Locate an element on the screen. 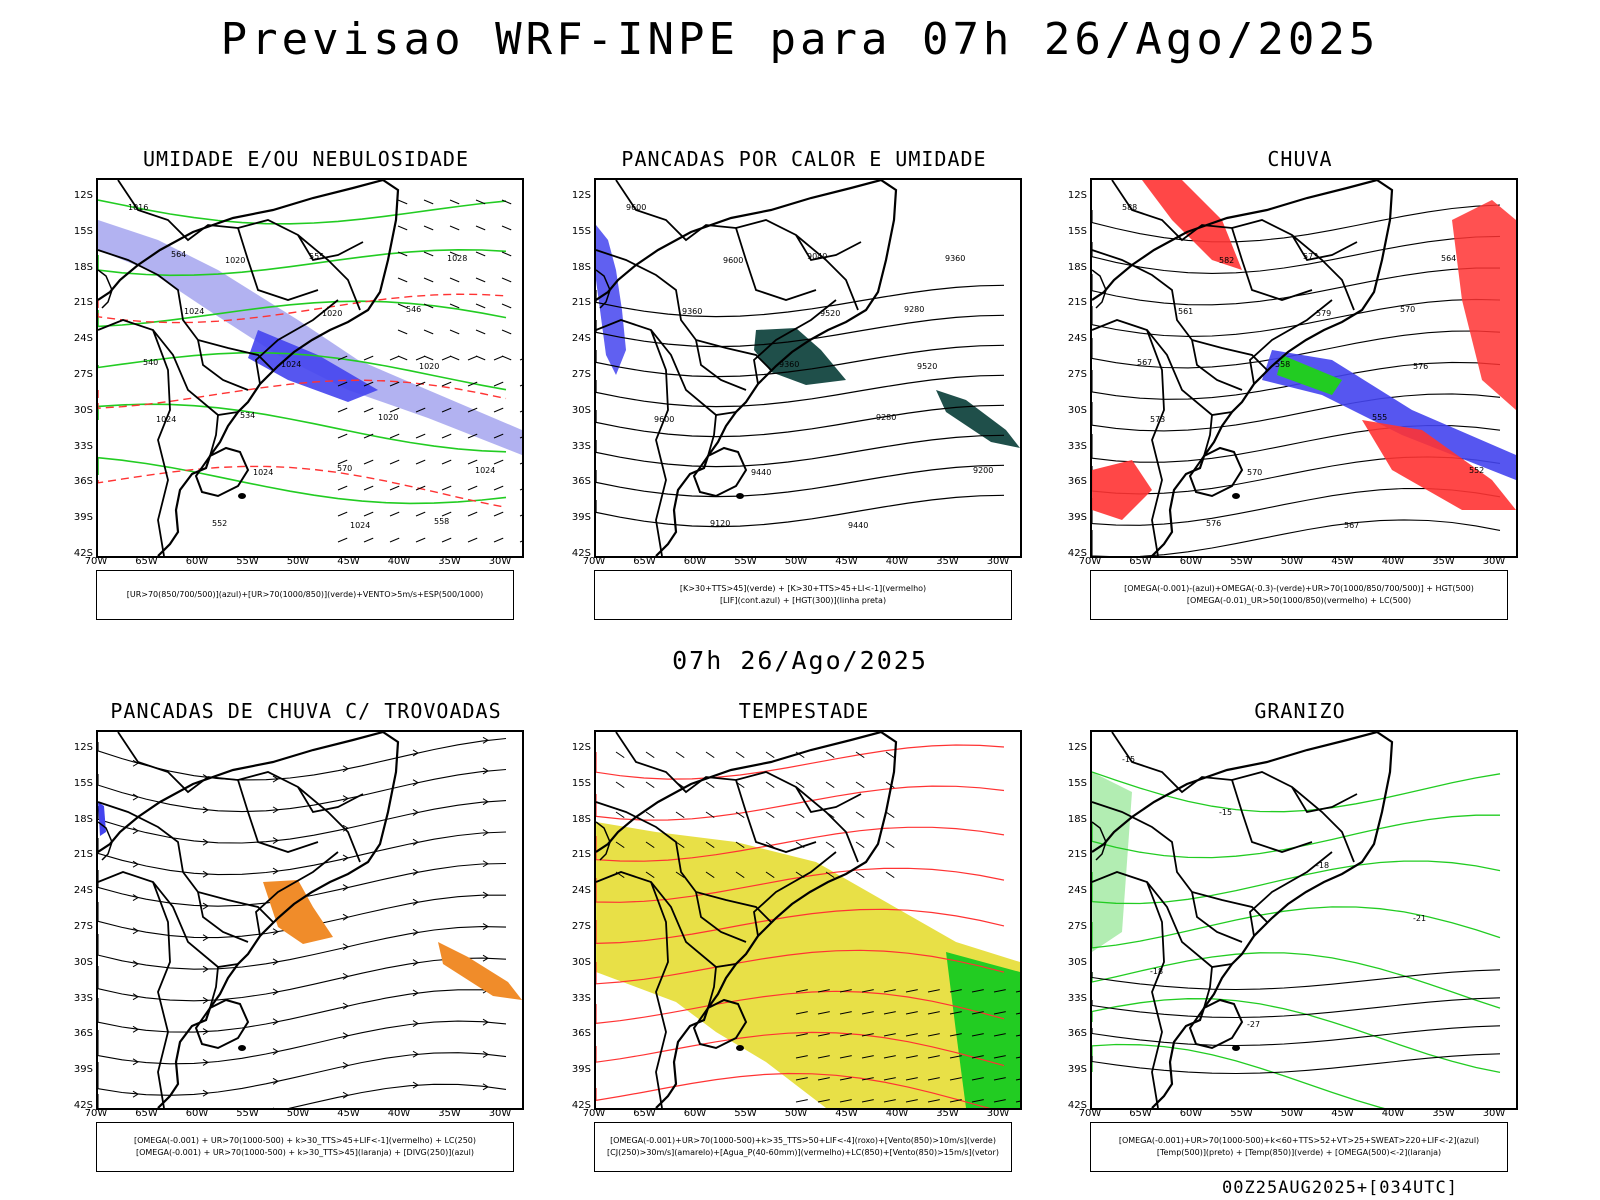 This screenshot has width=1600, height=1200. umidade-nebulosidade-contour-label: 1020 is located at coordinates (235, 260).